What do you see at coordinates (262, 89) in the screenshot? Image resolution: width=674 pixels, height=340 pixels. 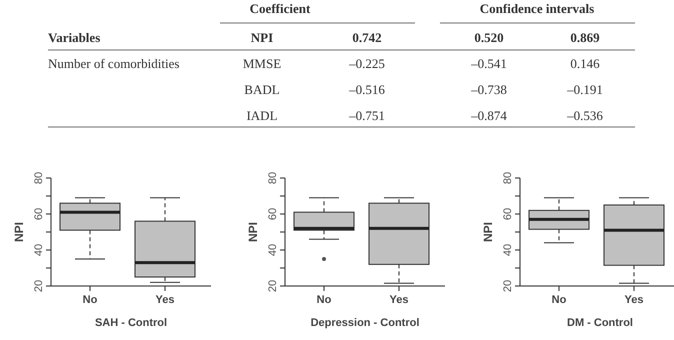 I see `text: BADL` at bounding box center [262, 89].